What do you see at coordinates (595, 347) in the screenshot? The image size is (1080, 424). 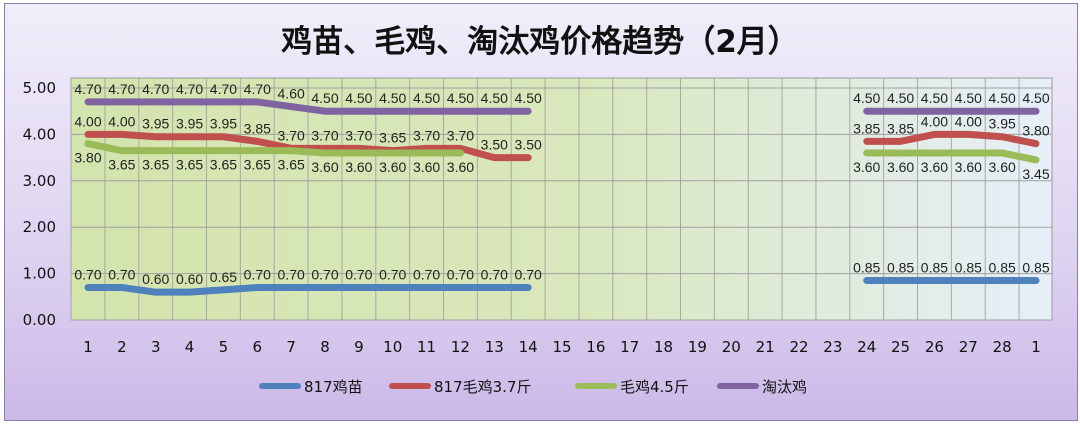 I see `x-tick-label: 16` at bounding box center [595, 347].